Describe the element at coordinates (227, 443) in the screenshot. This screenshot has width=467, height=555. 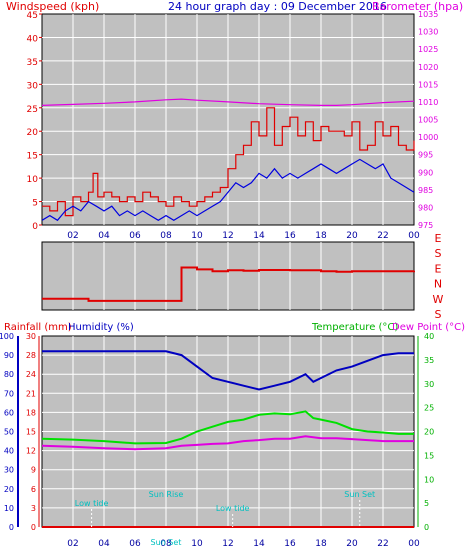
I see `dewpoint-line` at that location.